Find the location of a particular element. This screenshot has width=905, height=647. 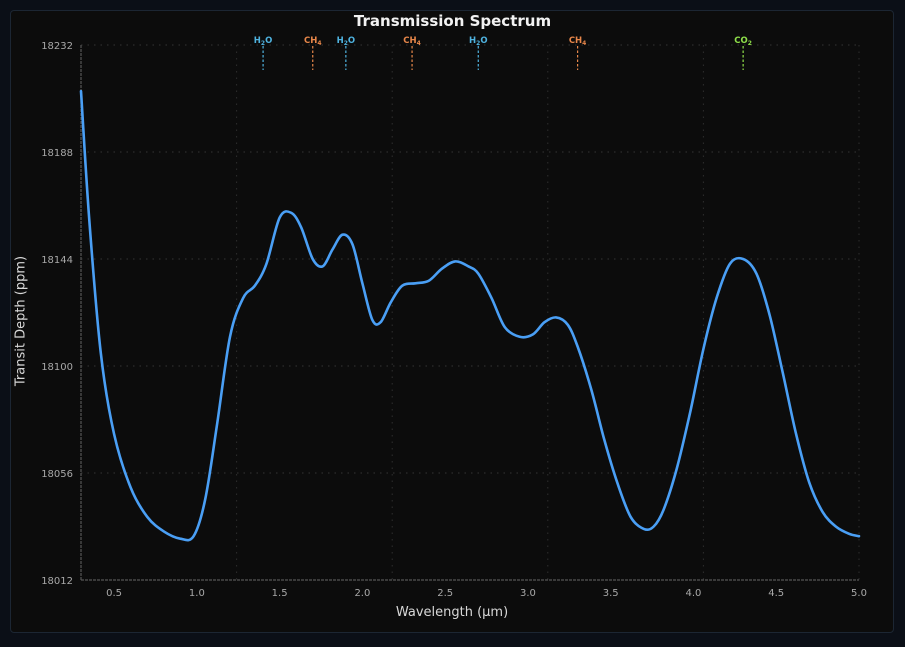

y-tick-label: 18188 is located at coordinates (57, 153).